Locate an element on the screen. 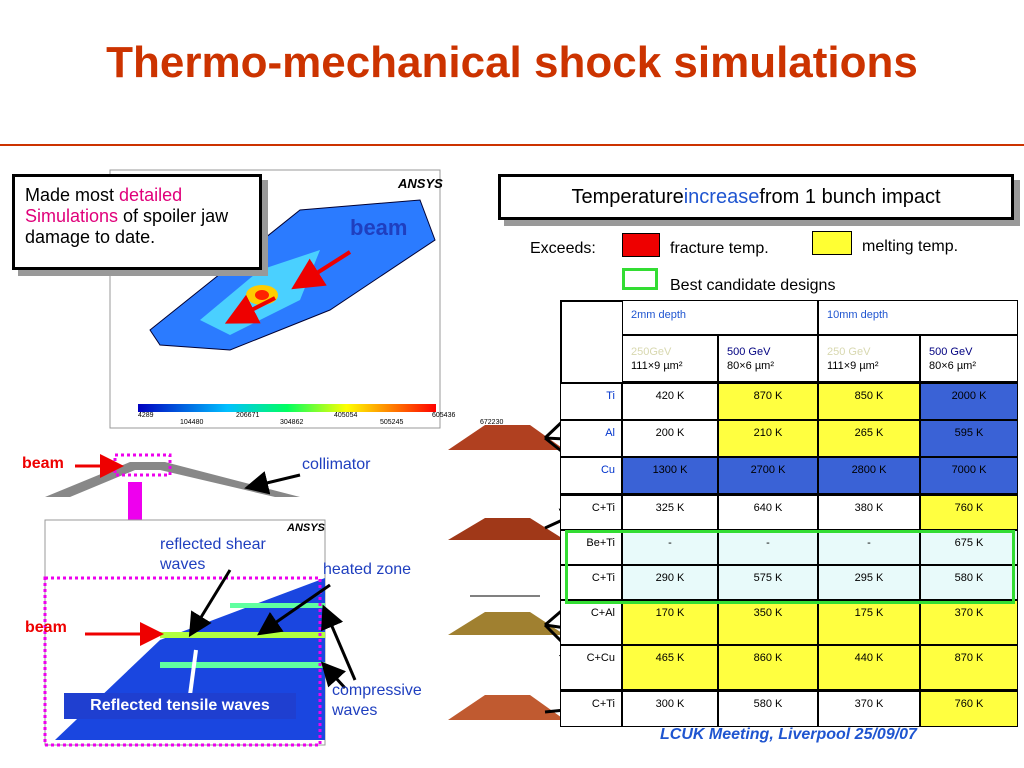 The height and width of the screenshot is (768, 1024). temperature-cell: 1300 K is located at coordinates (670, 475).